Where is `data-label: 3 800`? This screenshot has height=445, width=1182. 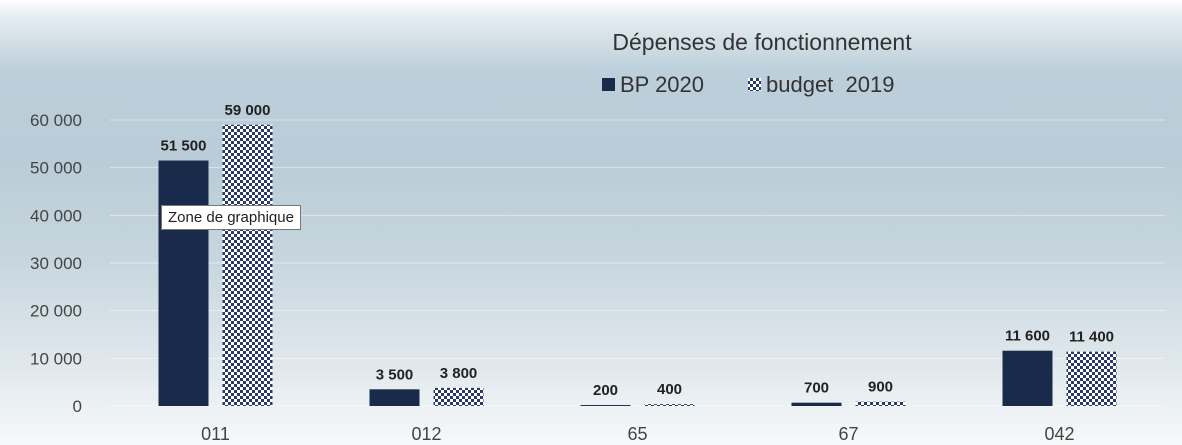 data-label: 3 800 is located at coordinates (459, 373).